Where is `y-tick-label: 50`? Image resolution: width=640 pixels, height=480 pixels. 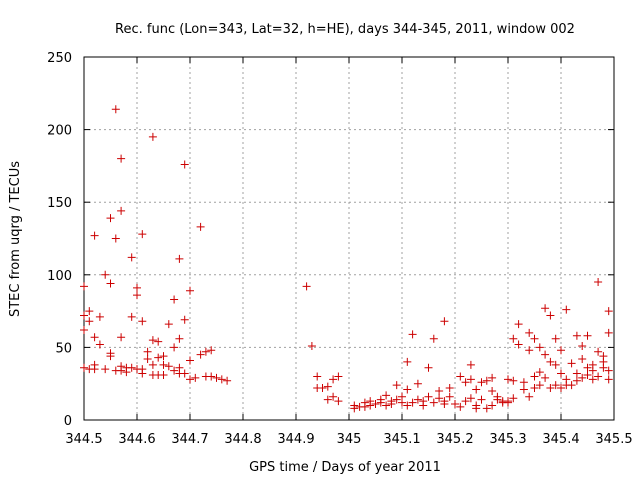
y-tick-label: 50 is located at coordinates (63, 348).